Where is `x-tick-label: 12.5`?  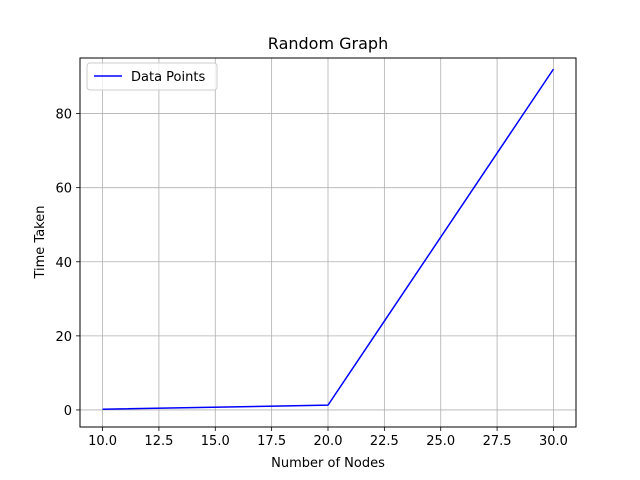
x-tick-label: 12.5 is located at coordinates (158, 441).